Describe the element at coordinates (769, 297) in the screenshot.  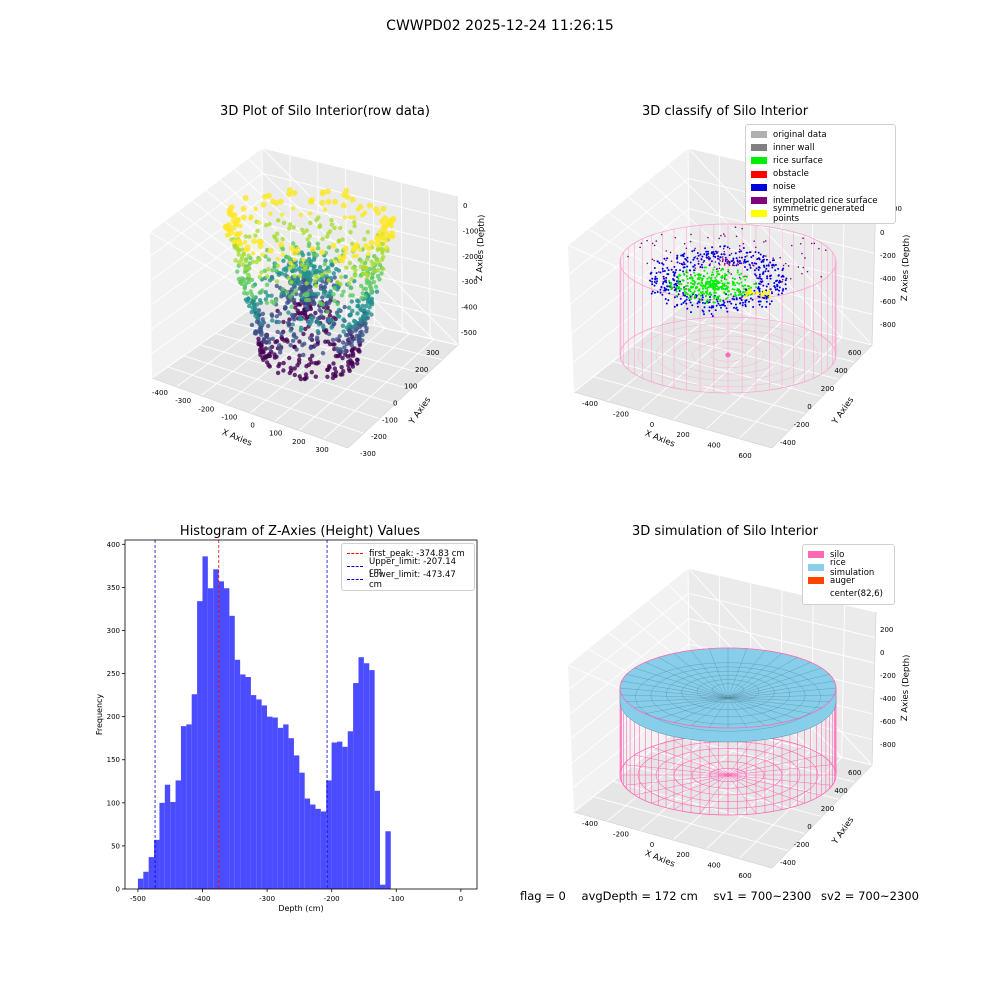
I see `symmetric-point` at that location.